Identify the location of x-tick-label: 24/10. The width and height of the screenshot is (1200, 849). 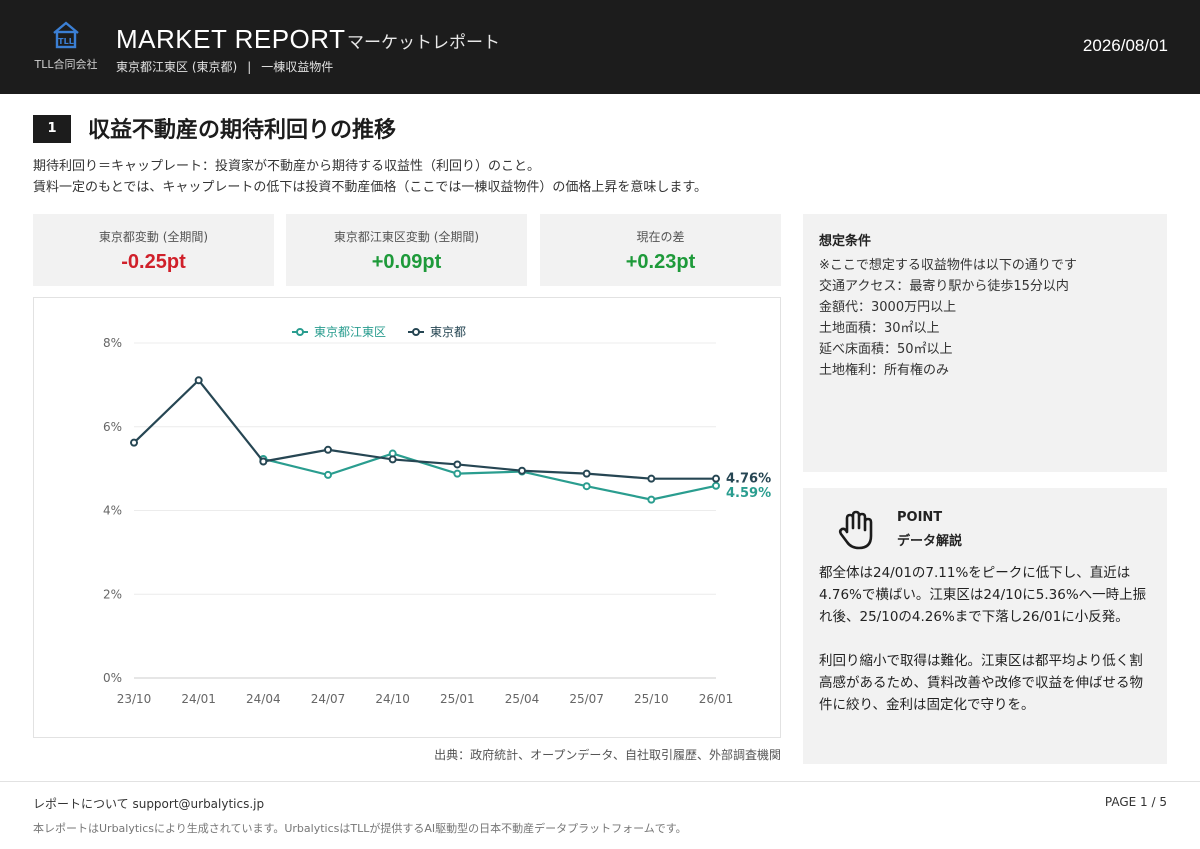
(392, 699).